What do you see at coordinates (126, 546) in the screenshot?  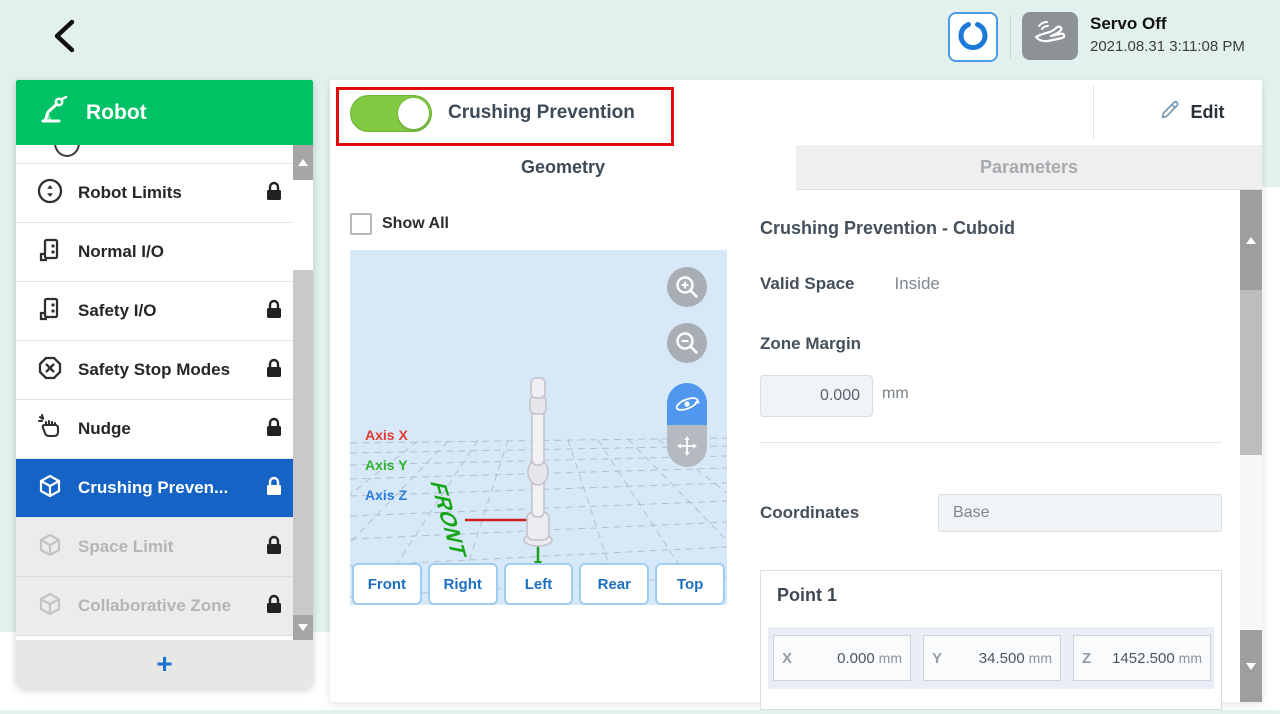 I see `sidebar-item-label: Space Limit` at bounding box center [126, 546].